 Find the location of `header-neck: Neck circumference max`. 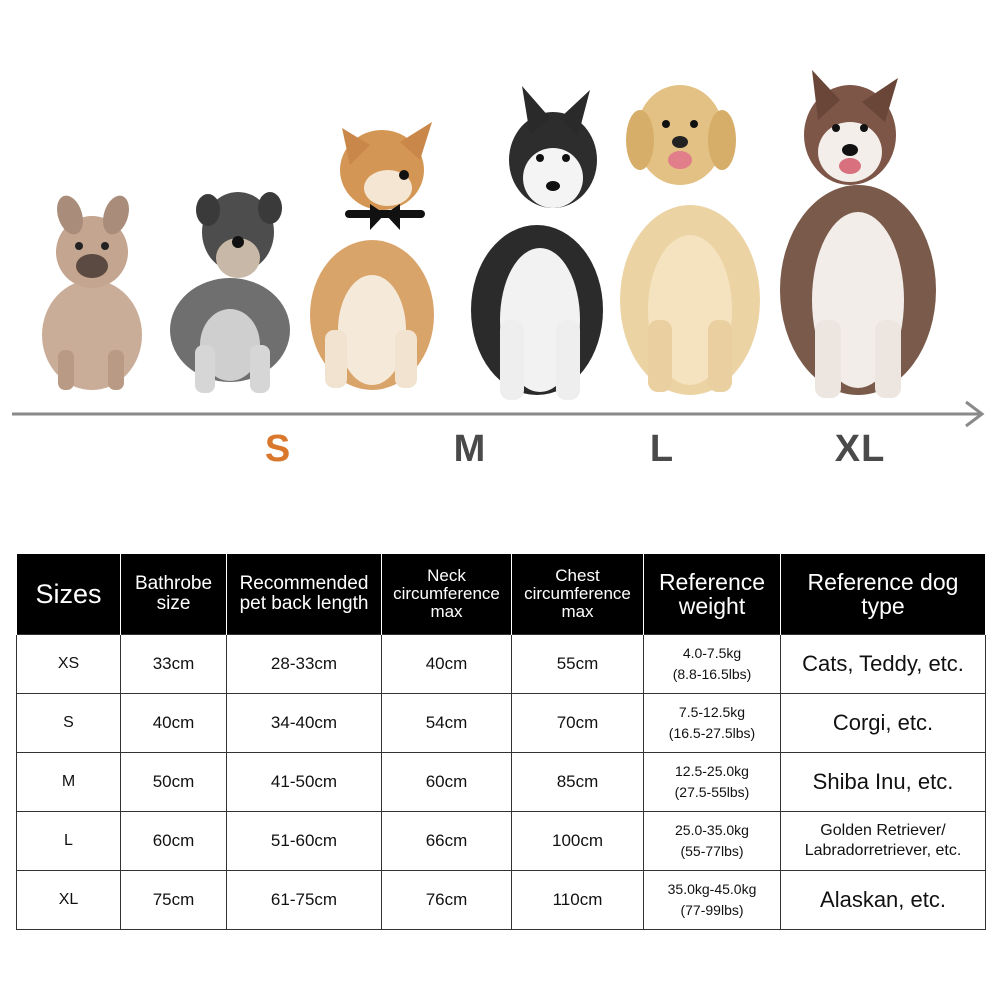

header-neck: Neck circumference max is located at coordinates (446, 594).